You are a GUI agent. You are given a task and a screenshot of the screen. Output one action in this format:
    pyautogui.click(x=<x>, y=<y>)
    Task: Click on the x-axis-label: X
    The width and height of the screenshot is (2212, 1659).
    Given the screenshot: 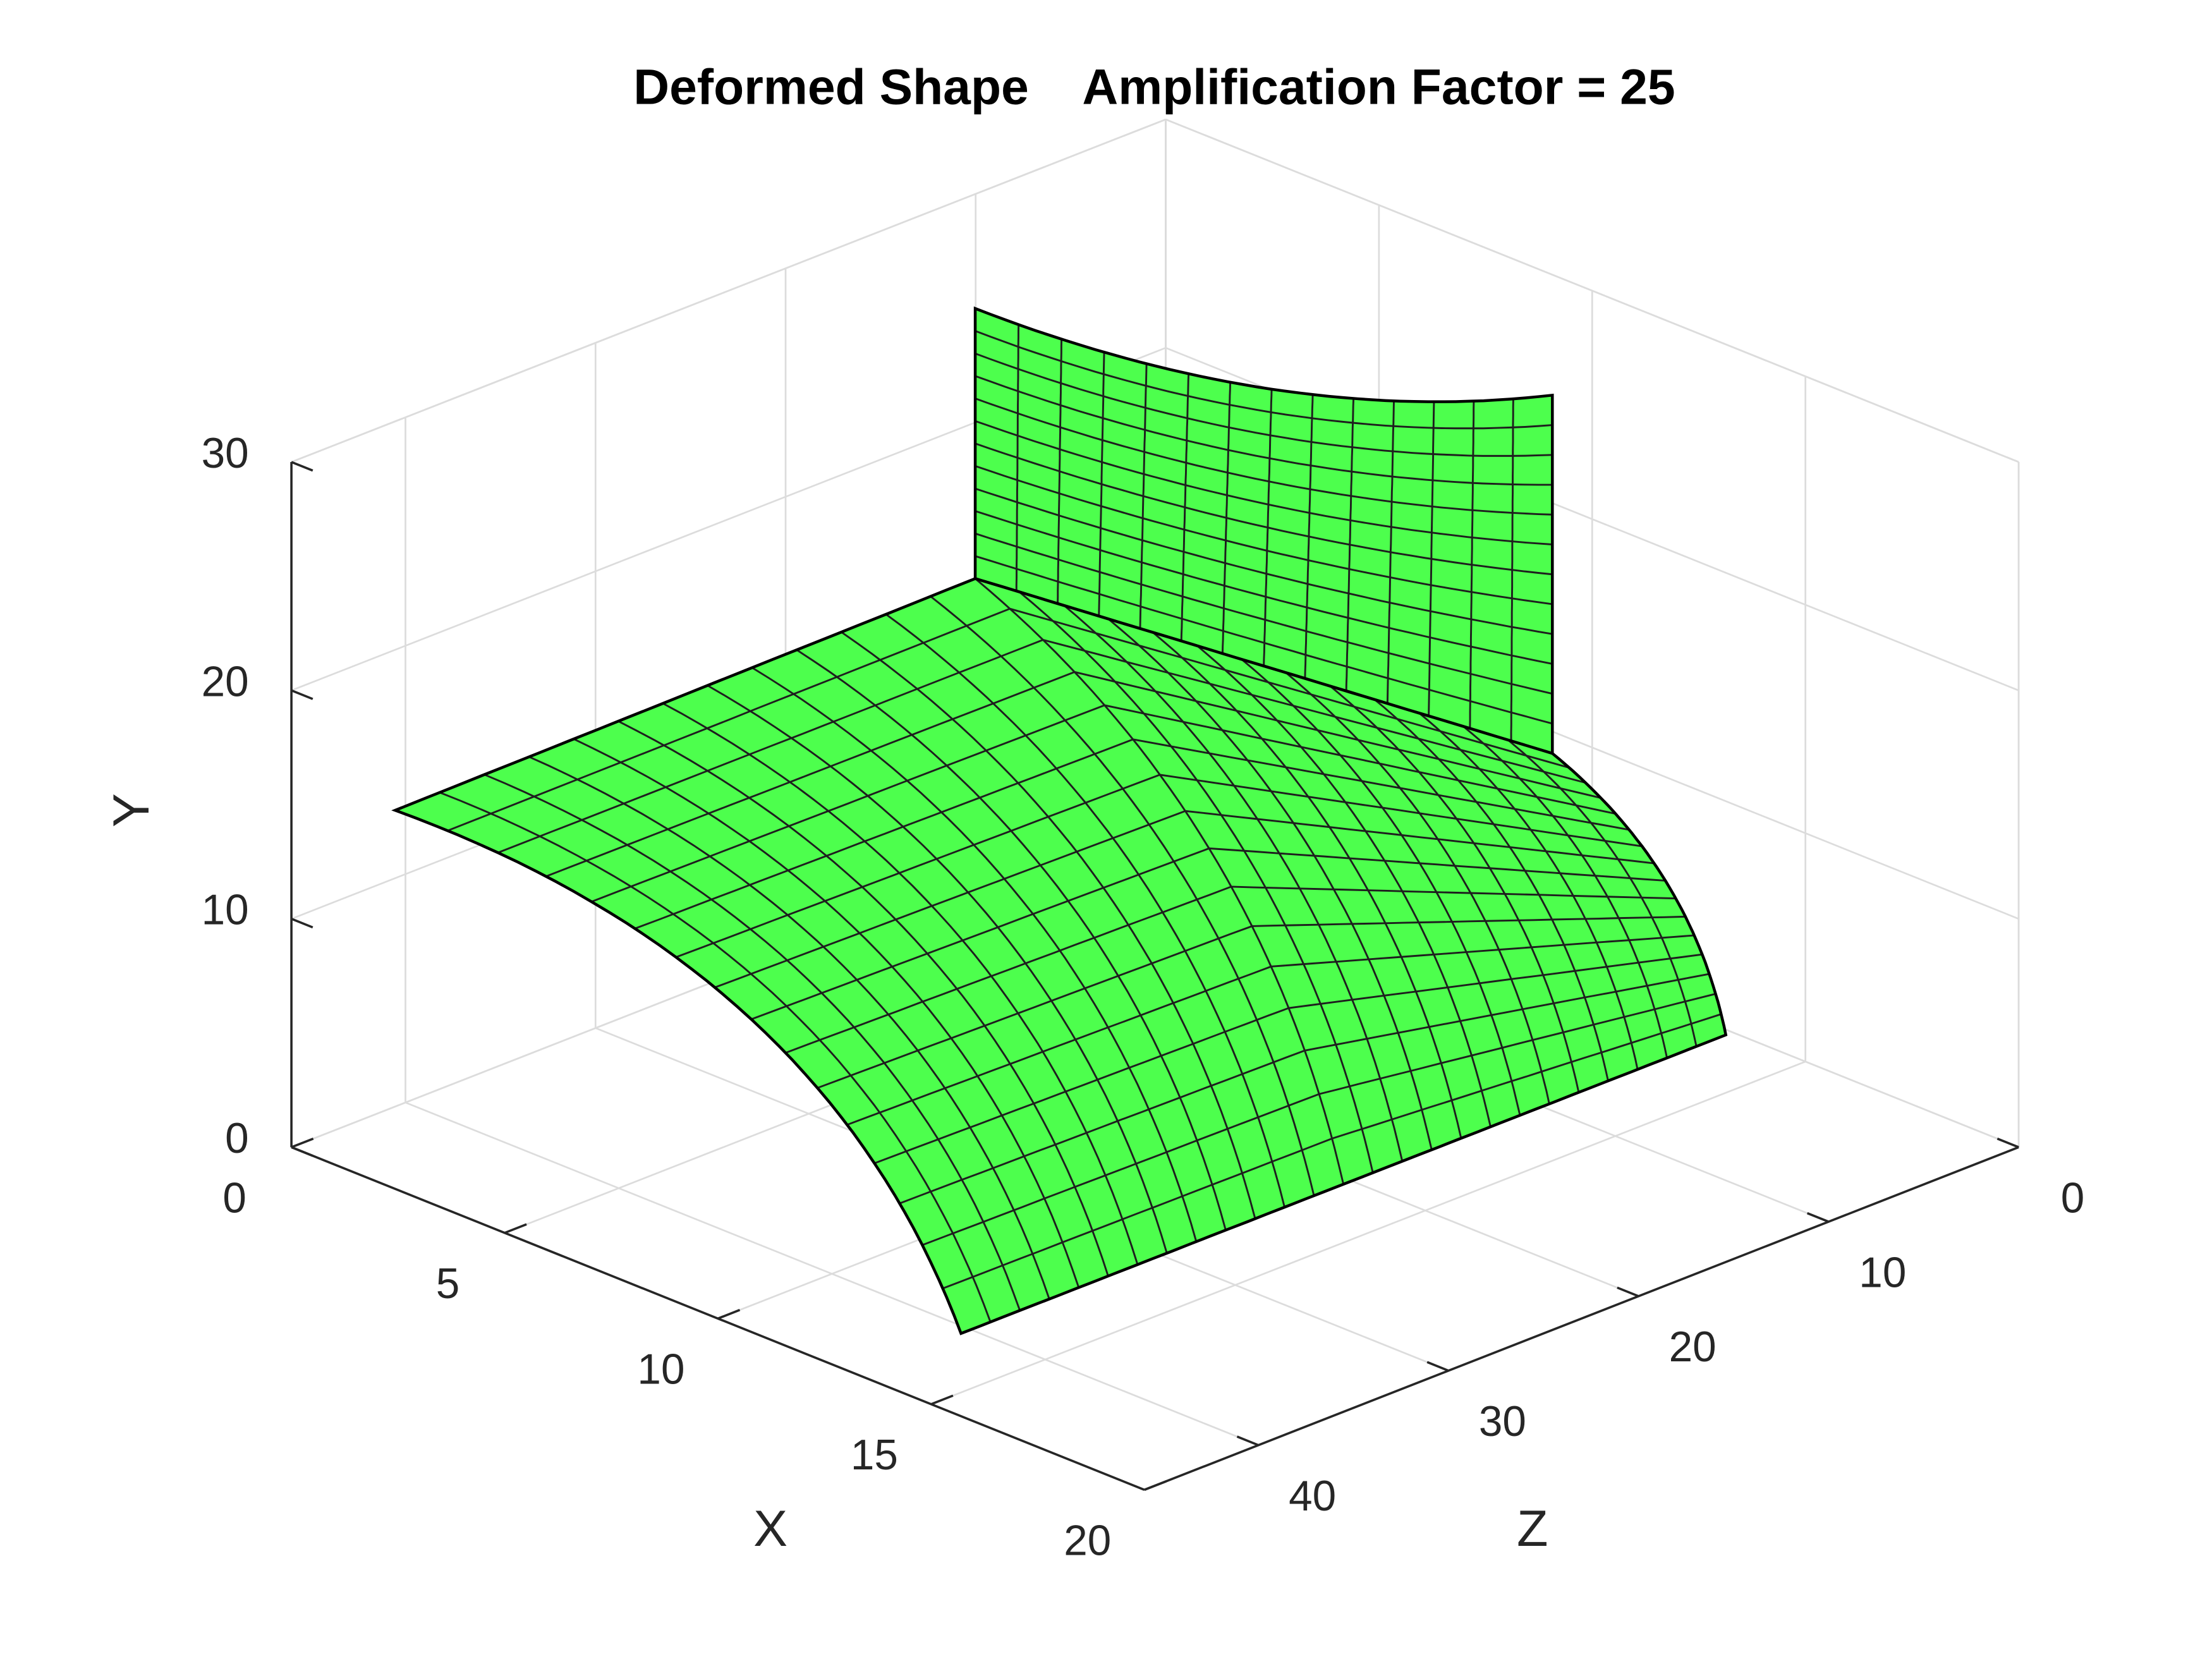 What is the action you would take?
    pyautogui.click(x=770, y=1528)
    